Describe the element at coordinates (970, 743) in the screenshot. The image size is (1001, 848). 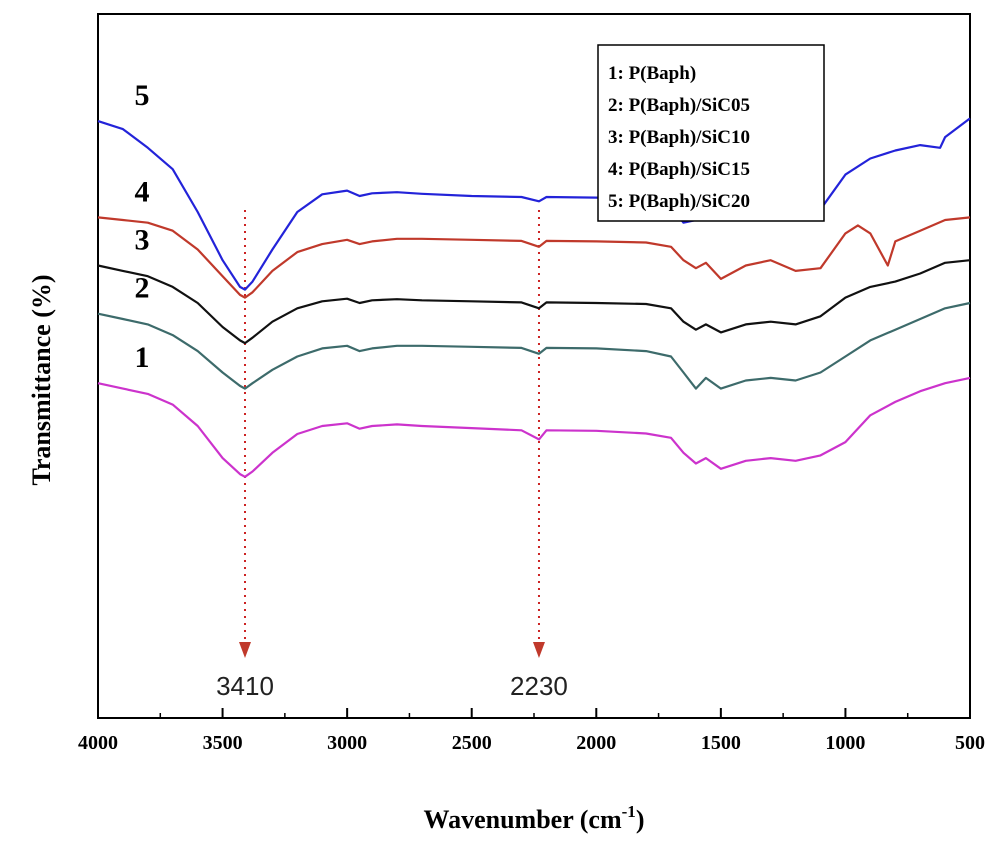
I see `x-tick-label: 500` at that location.